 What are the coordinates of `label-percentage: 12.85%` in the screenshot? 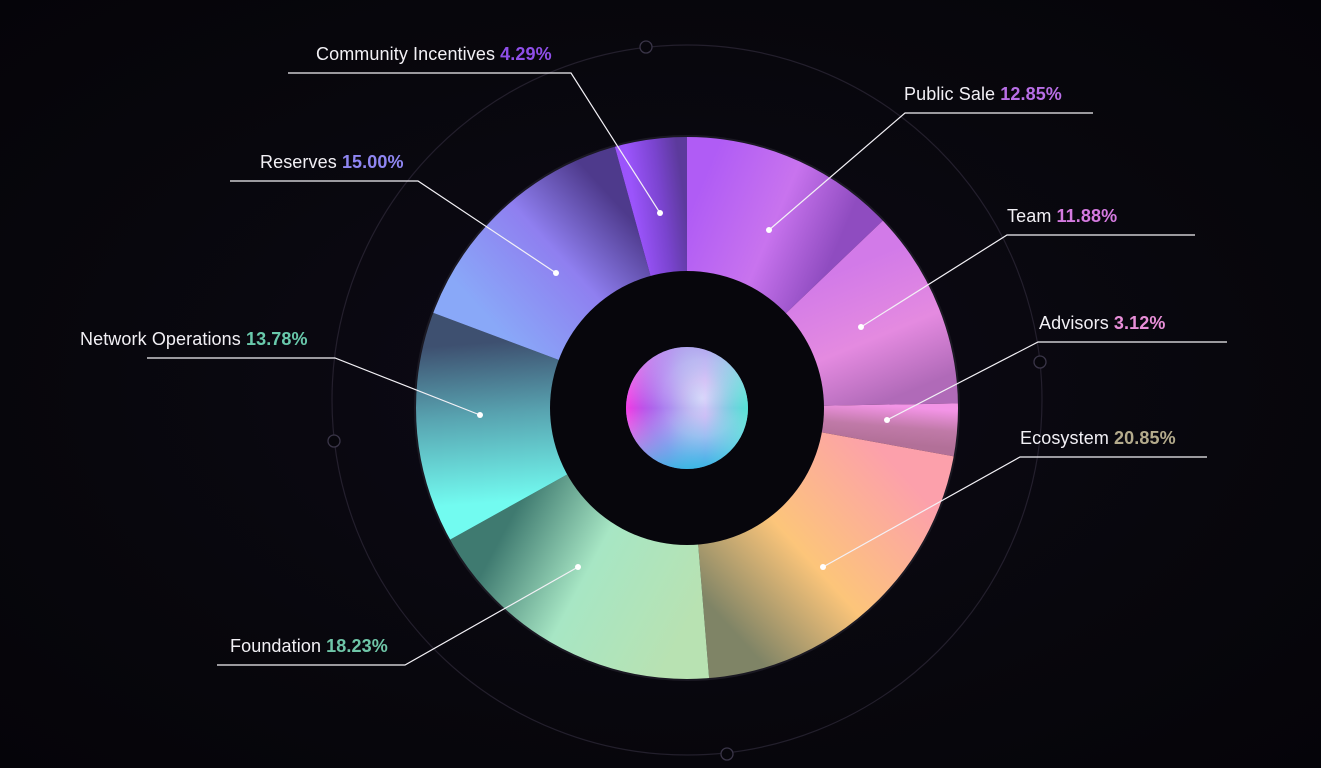 It's located at (1031, 94).